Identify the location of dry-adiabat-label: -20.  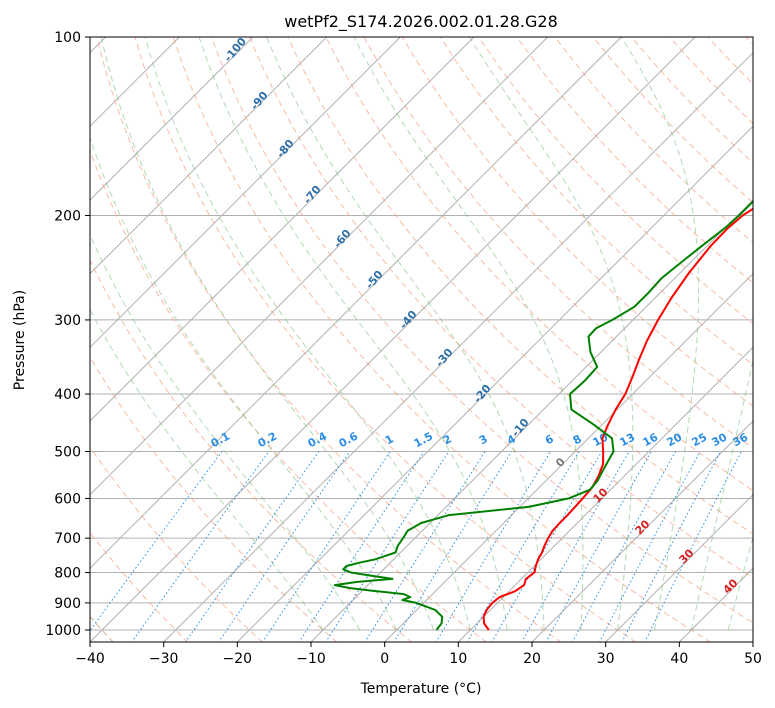
(482, 394).